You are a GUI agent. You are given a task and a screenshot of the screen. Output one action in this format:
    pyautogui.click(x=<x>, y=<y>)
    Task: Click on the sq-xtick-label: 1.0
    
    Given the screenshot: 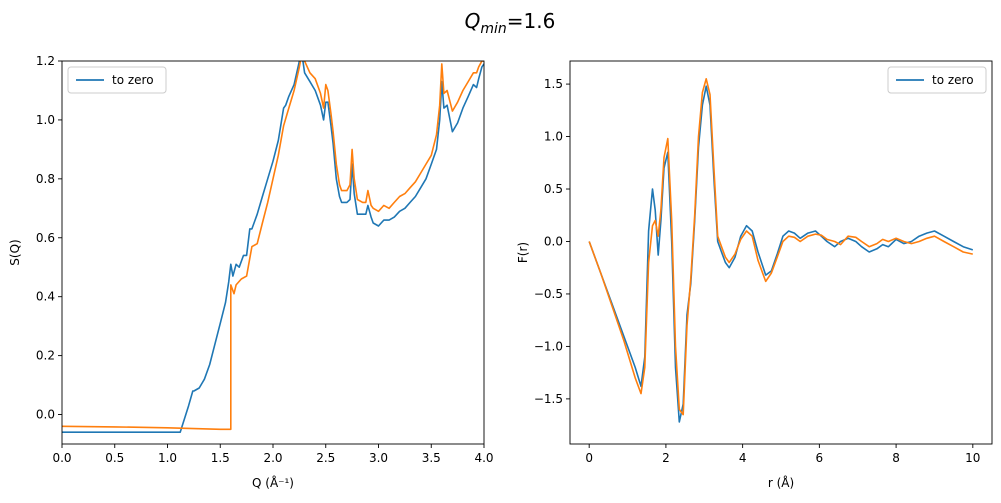 What is the action you would take?
    pyautogui.click(x=167, y=458)
    